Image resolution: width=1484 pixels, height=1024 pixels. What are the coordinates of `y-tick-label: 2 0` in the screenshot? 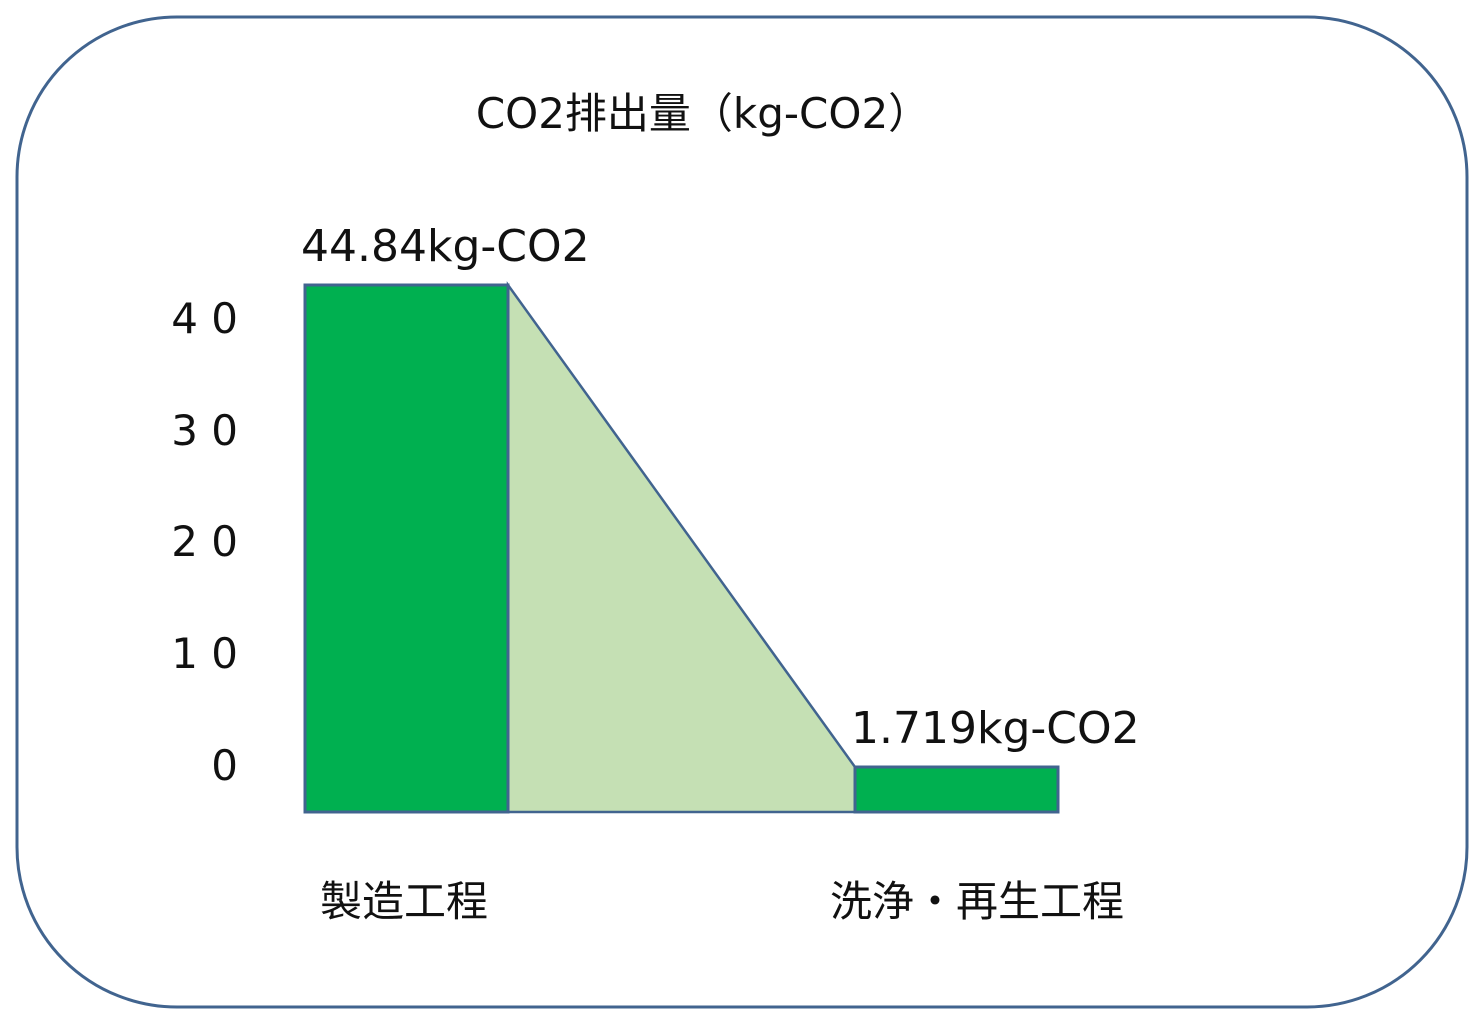 It's located at (204, 541).